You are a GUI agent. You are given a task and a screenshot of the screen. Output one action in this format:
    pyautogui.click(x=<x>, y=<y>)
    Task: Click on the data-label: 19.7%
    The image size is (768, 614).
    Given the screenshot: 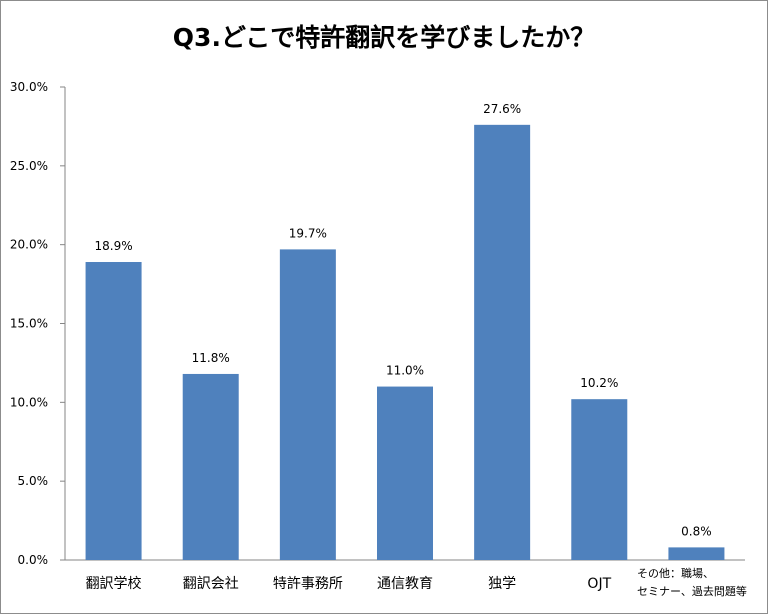 What is the action you would take?
    pyautogui.click(x=308, y=233)
    